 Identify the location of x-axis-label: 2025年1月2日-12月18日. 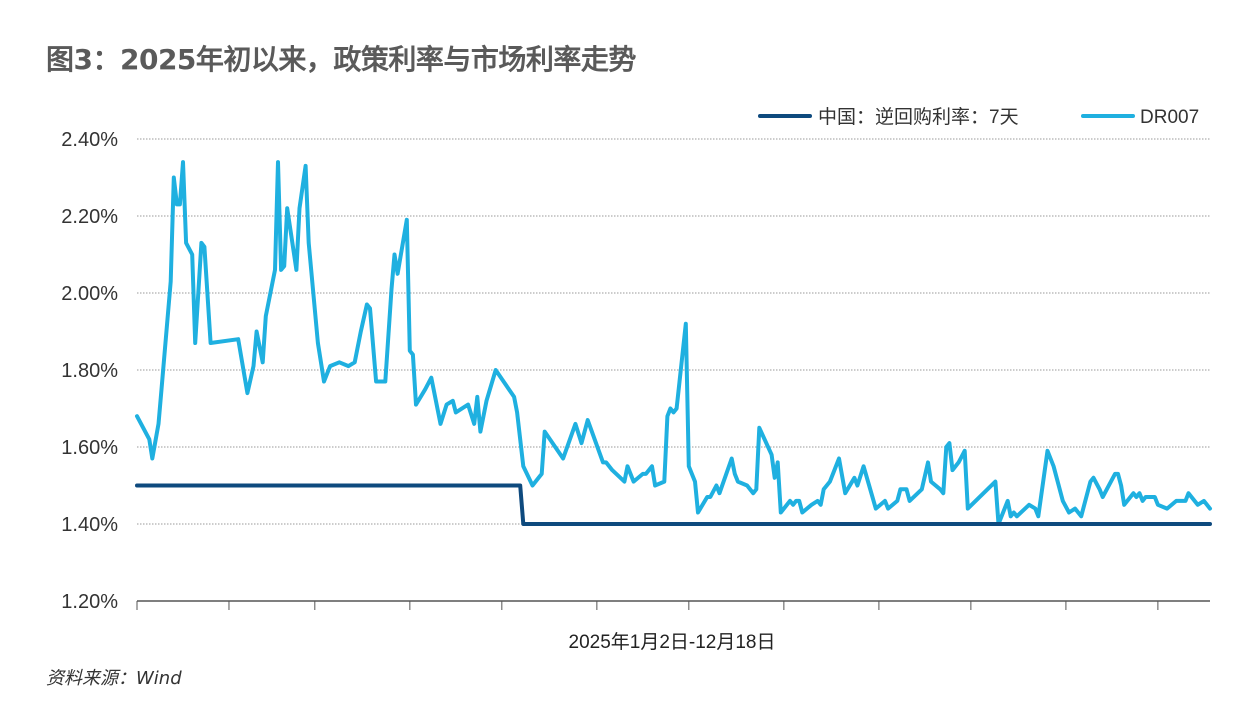
(672, 642).